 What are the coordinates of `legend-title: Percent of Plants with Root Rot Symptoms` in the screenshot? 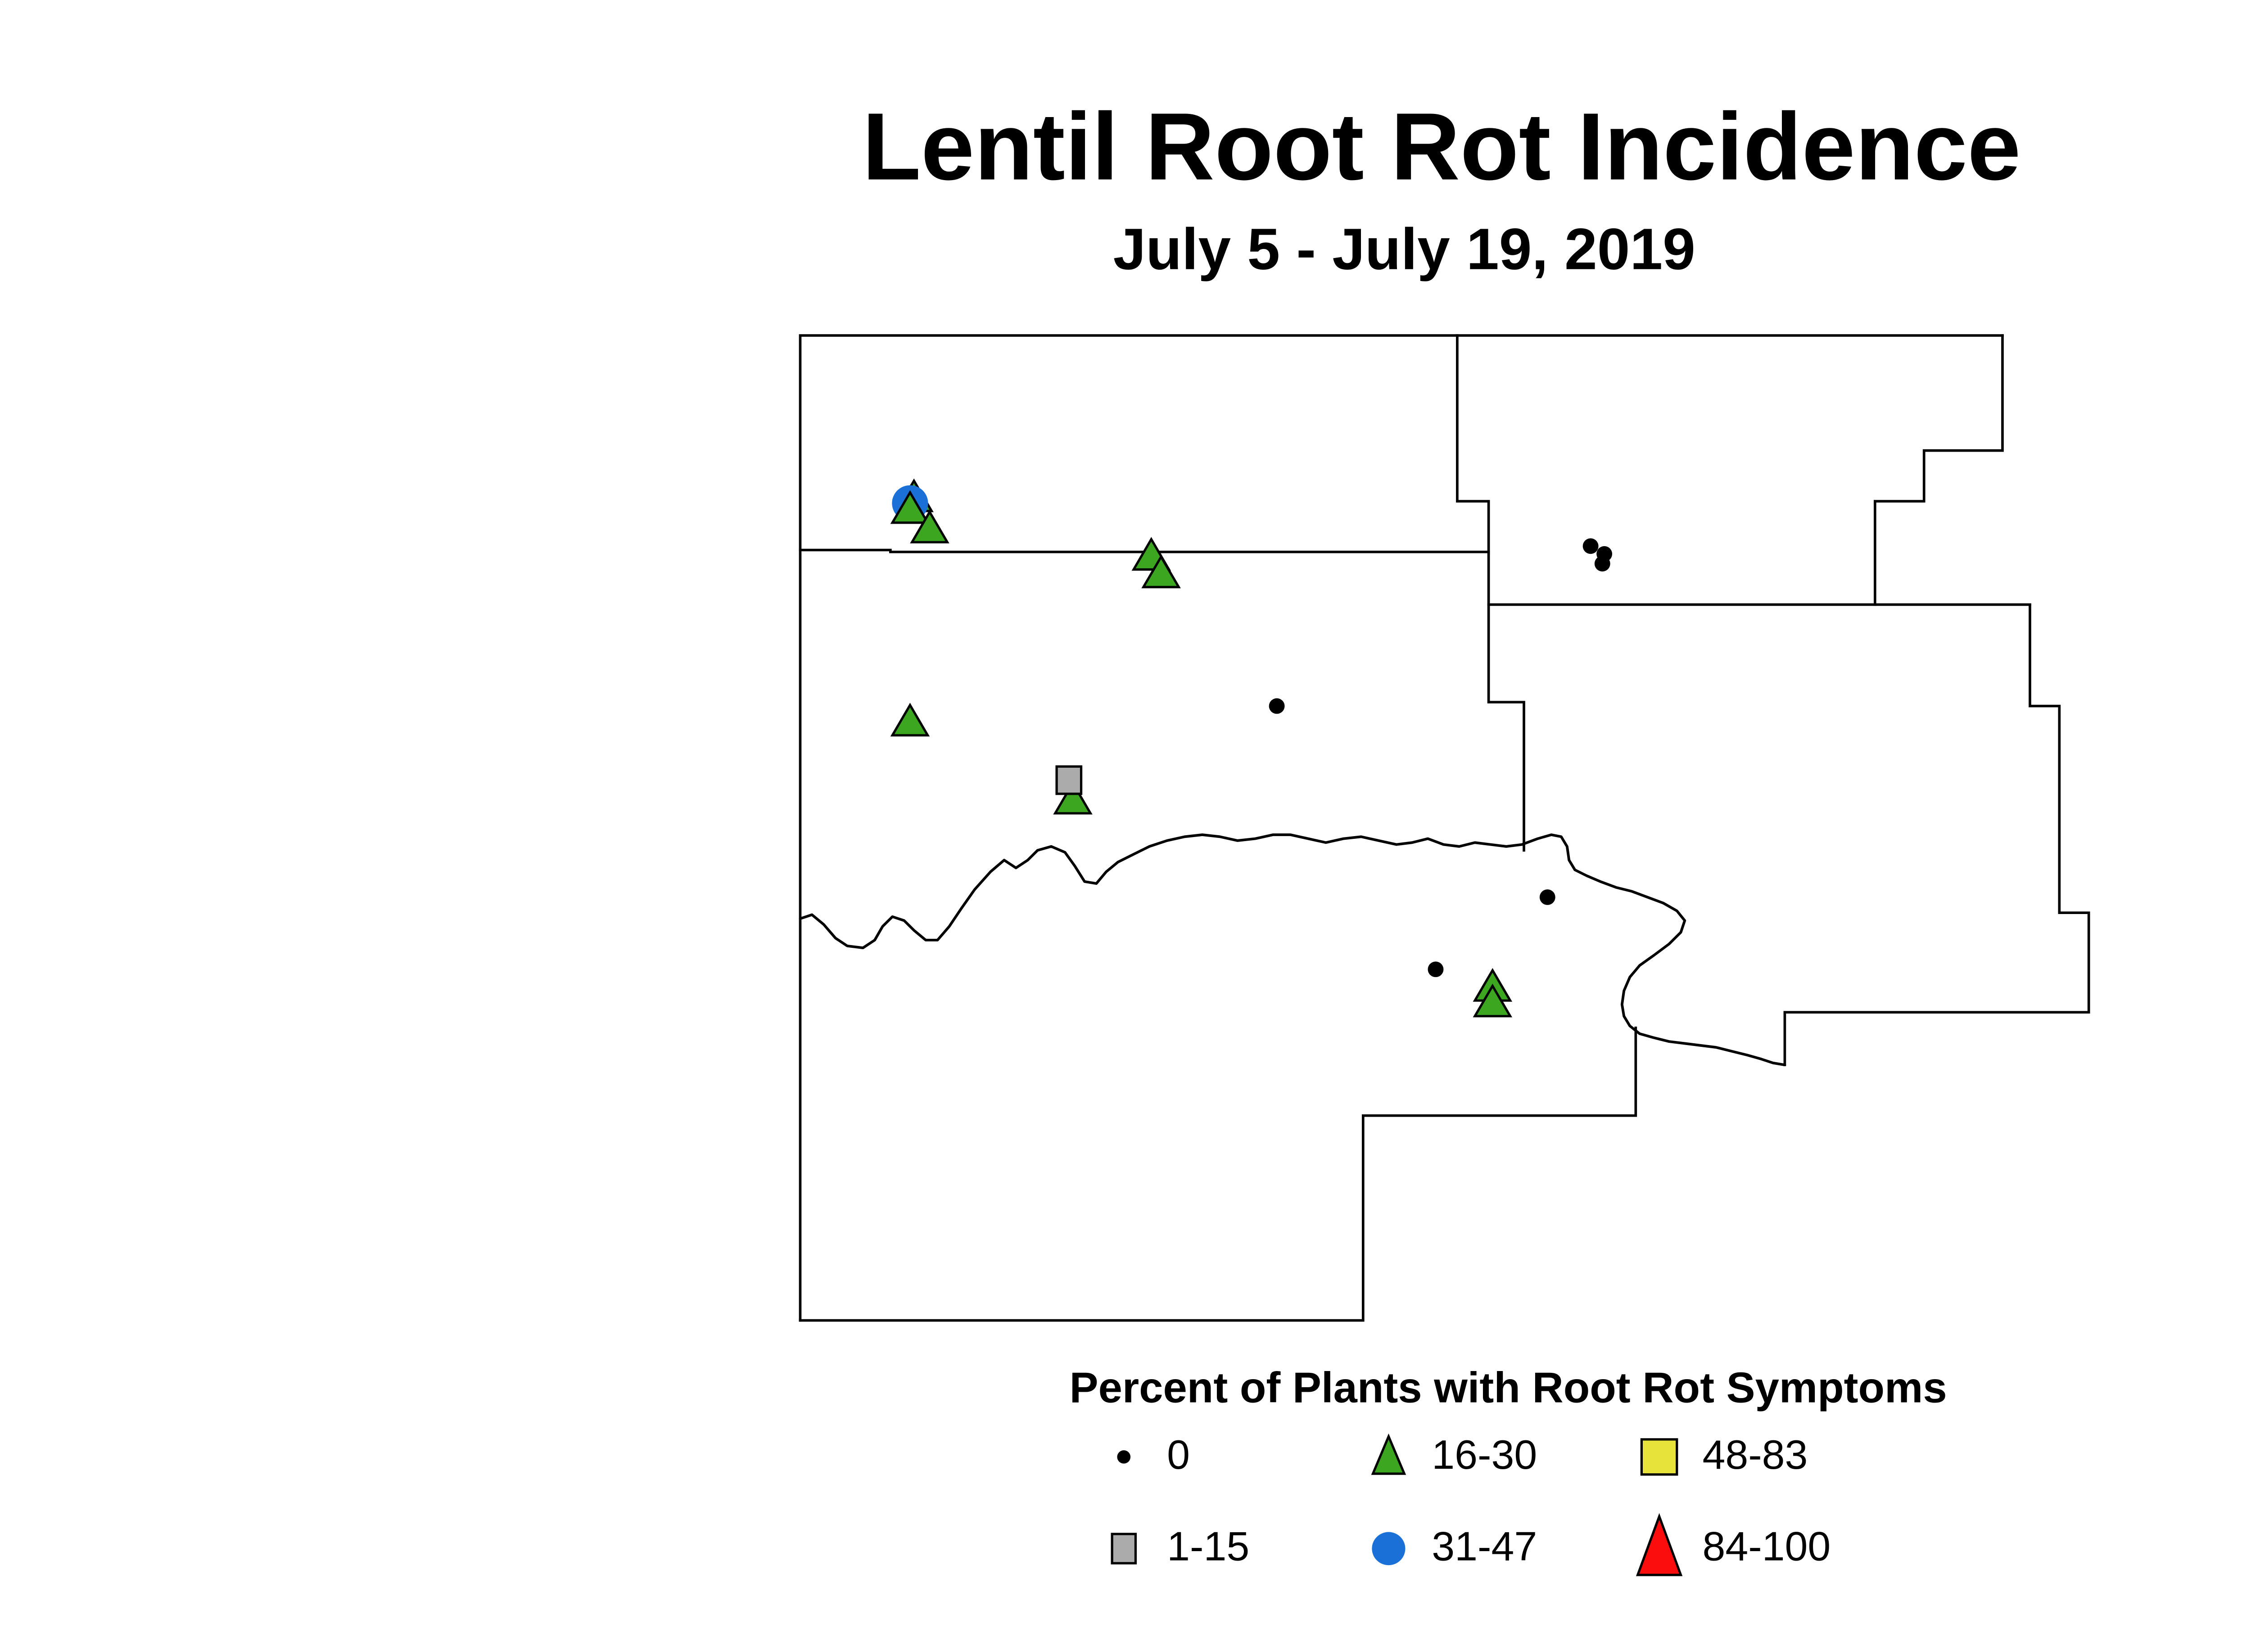 It's located at (1508, 1387).